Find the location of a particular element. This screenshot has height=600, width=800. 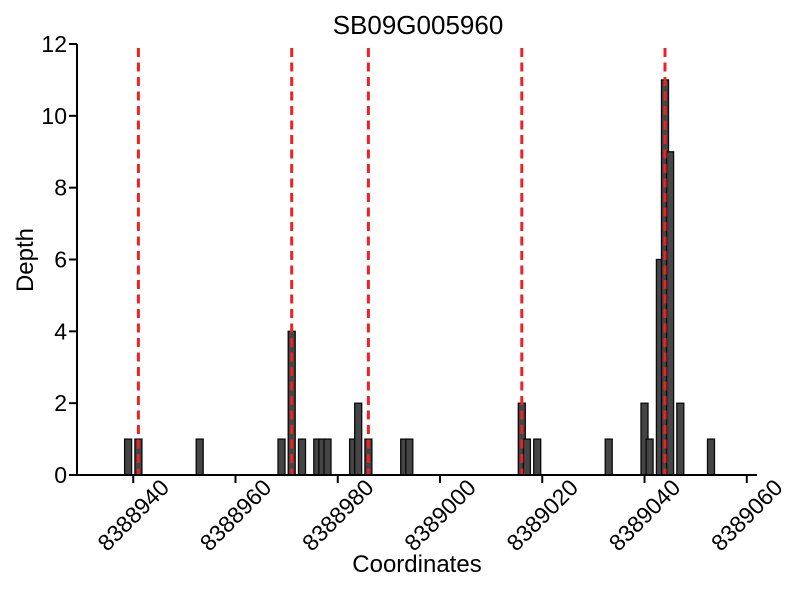

y-tick-label: 10 is located at coordinates (54, 116).